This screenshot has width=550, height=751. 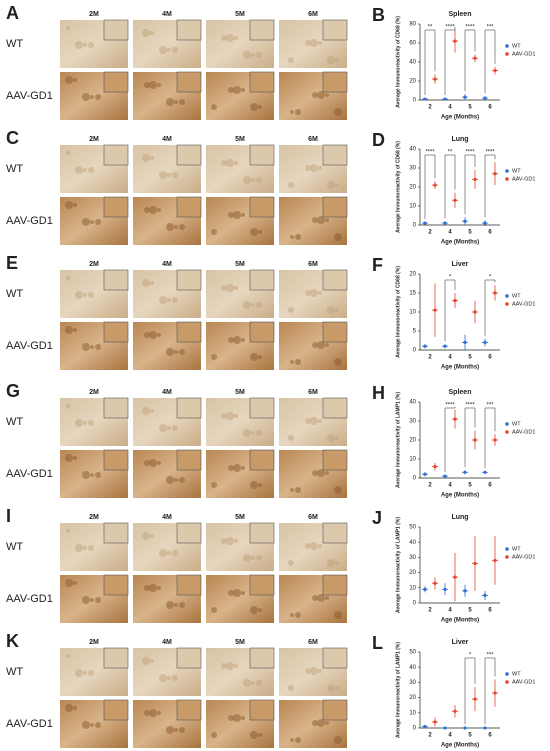 What do you see at coordinates (378, 15) in the screenshot?
I see `panel-letter: B` at bounding box center [378, 15].